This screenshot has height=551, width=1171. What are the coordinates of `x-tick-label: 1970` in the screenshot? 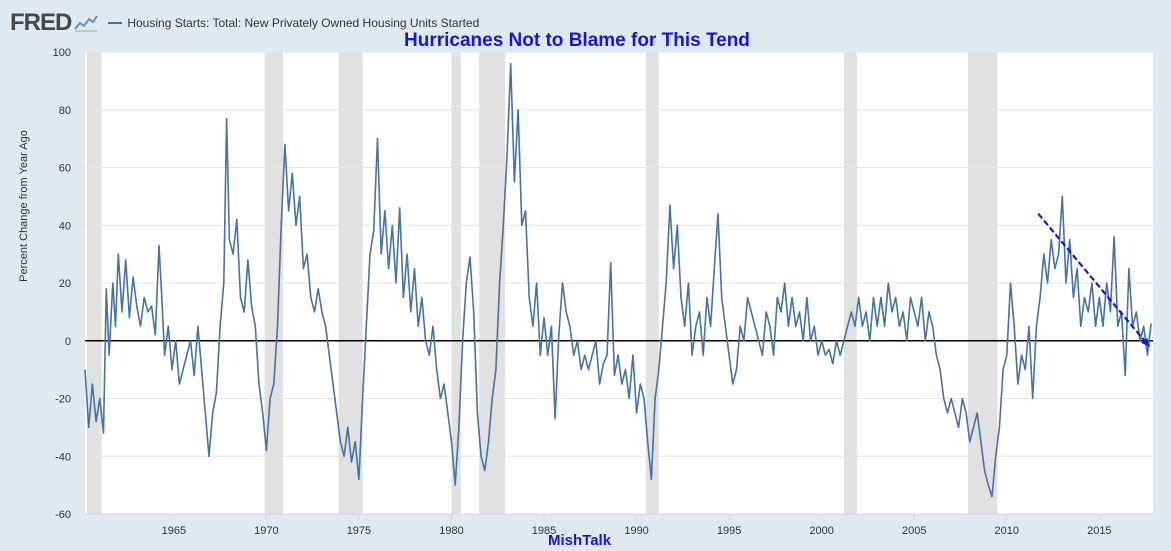 It's located at (266, 531).